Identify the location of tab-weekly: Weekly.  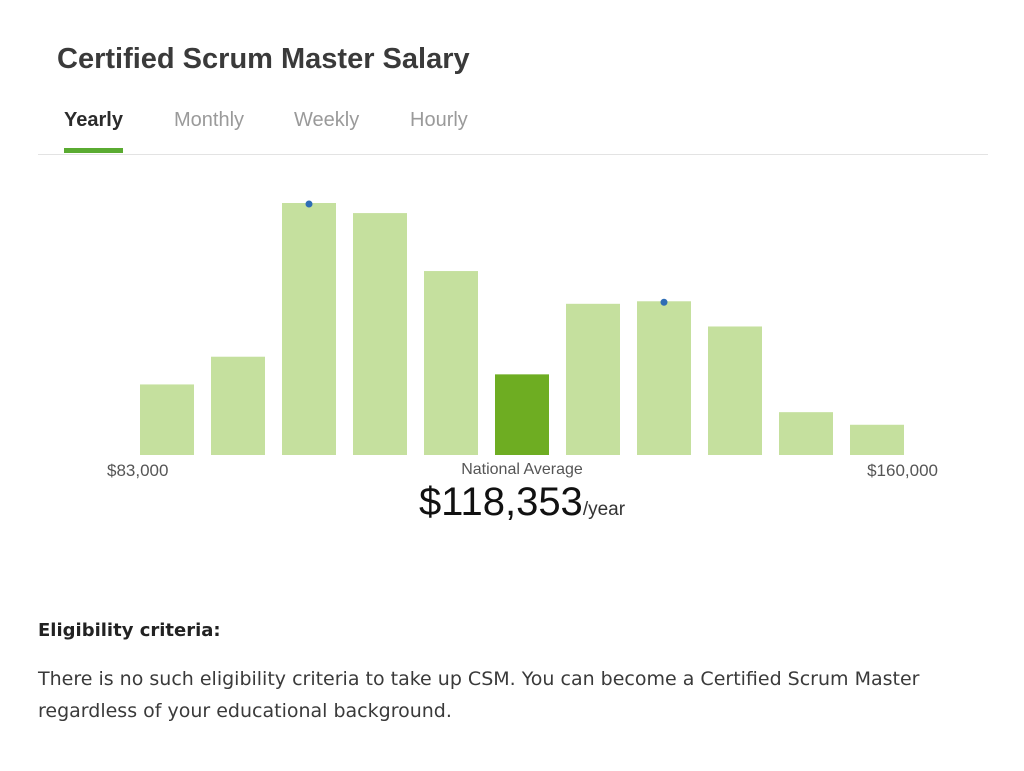
(327, 120).